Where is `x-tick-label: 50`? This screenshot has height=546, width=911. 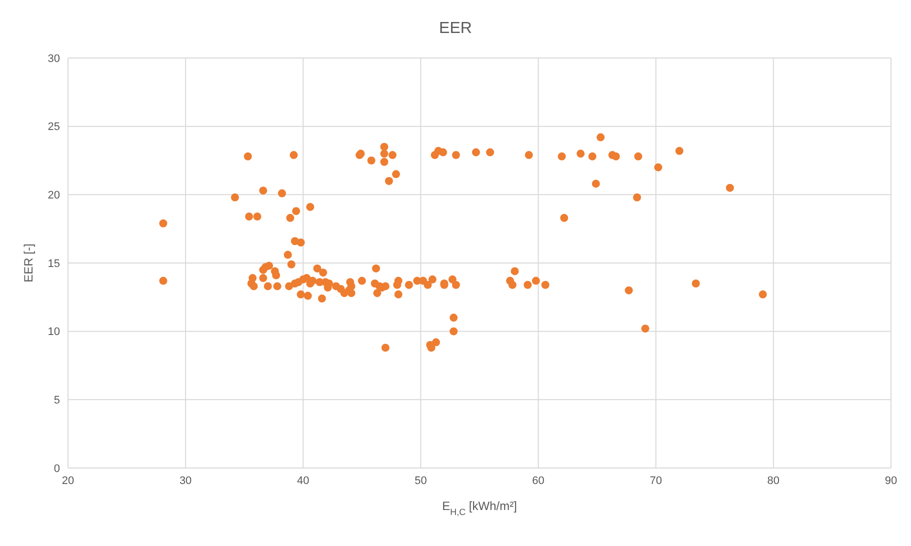
x-tick-label: 50 is located at coordinates (420, 480).